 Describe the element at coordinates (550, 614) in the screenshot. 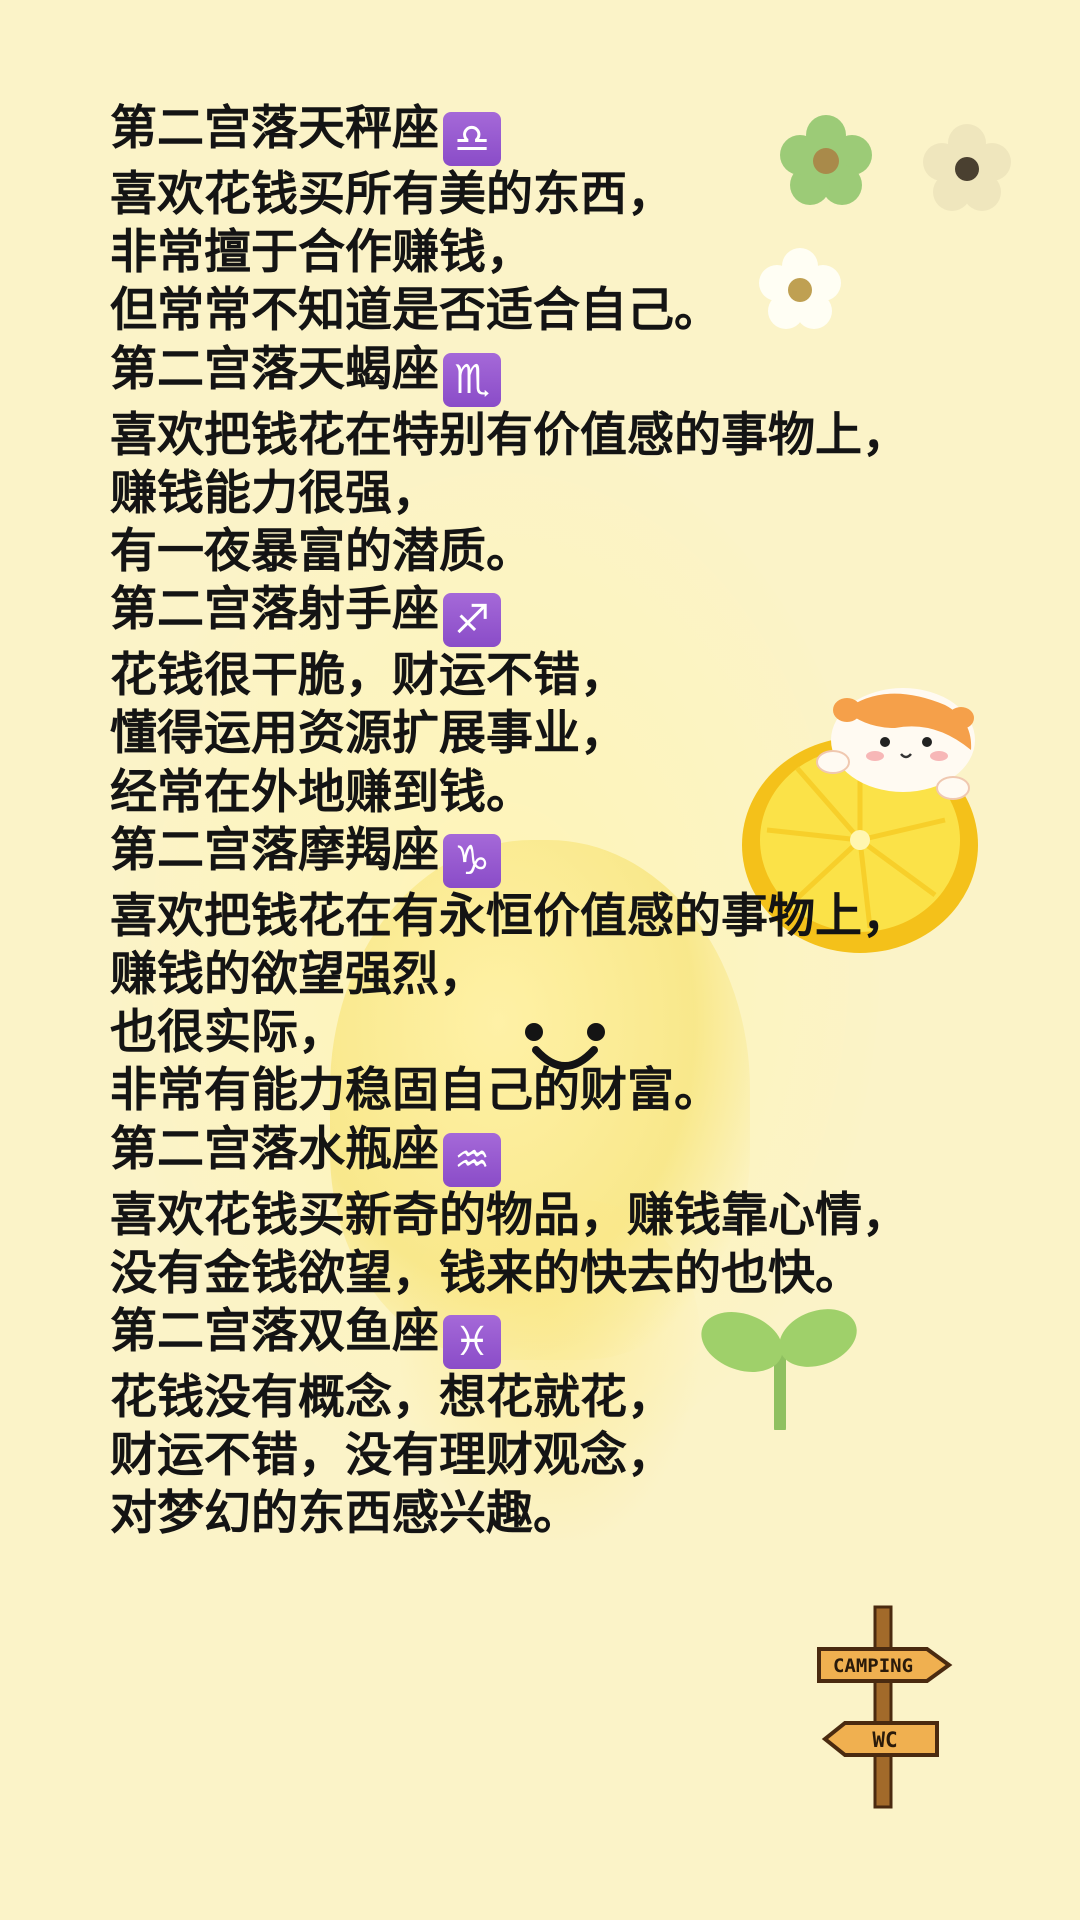

I see `section-title: 第二宫落射手座 ♐` at that location.